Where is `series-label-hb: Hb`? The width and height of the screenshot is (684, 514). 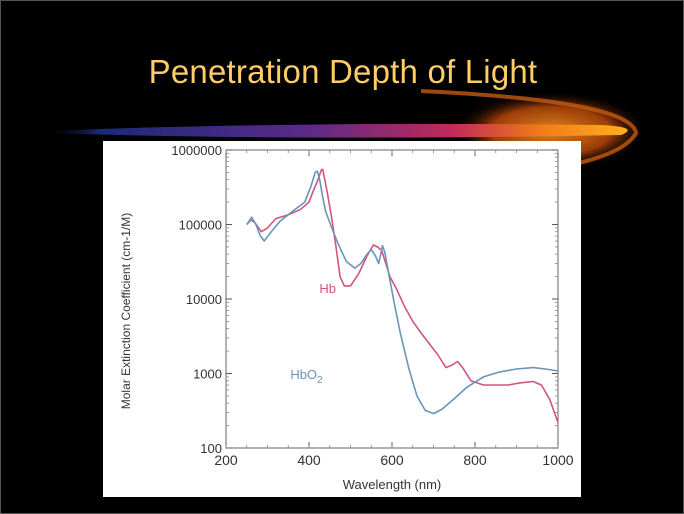 series-label-hb: Hb is located at coordinates (327, 288).